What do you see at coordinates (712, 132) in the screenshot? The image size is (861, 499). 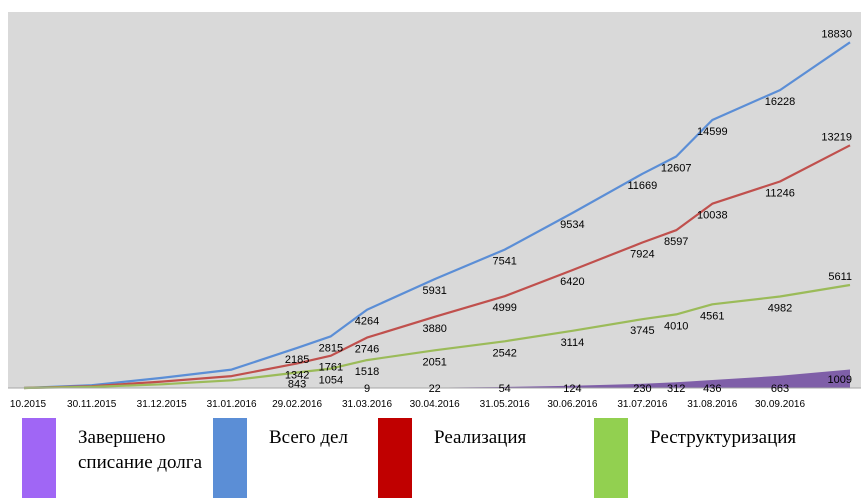 I see `data-label: 14599` at bounding box center [712, 132].